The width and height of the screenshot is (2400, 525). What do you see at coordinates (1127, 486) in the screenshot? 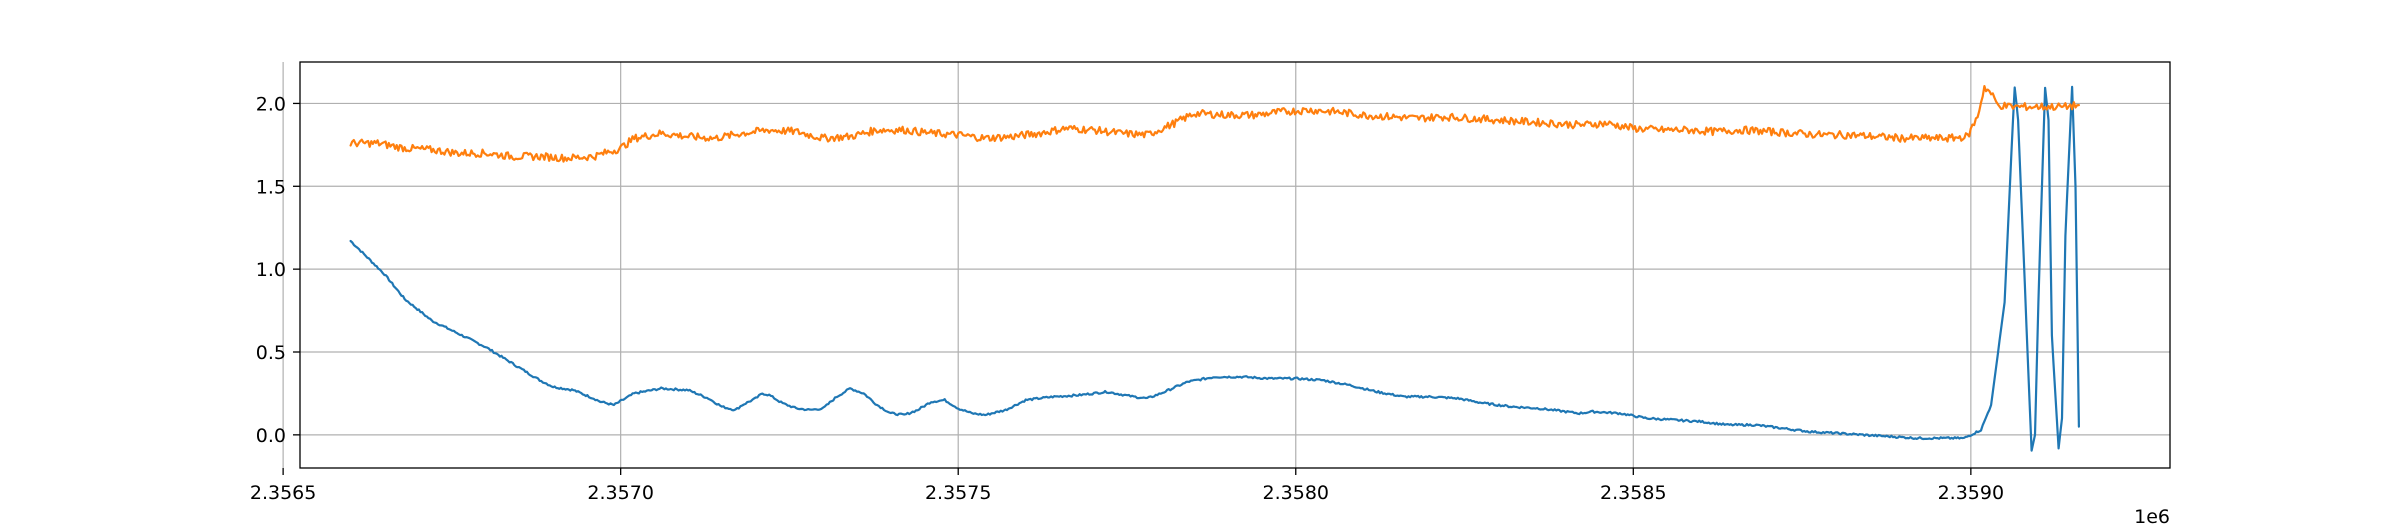
I see `x-axis: 2.3565 2.3570 2.3575 2.3580 2.3585 2.3590` at bounding box center [1127, 486].